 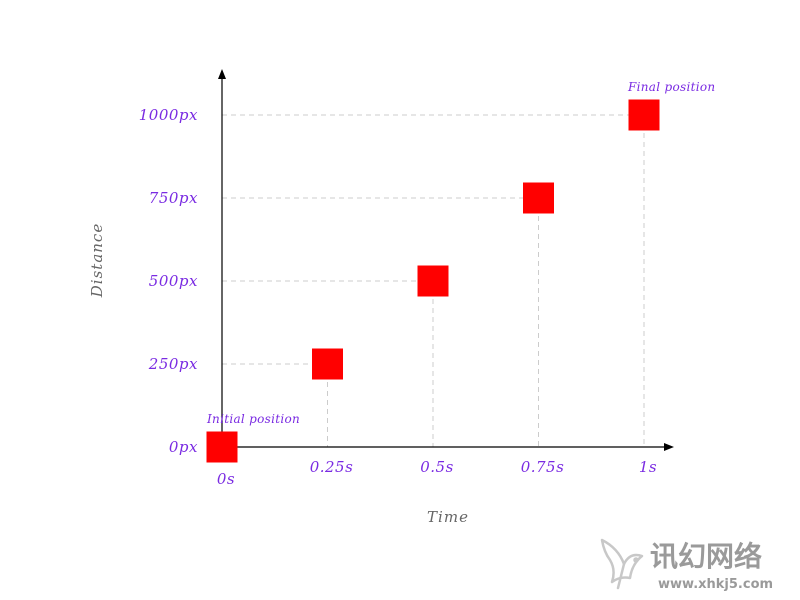 I want to click on annotation-initial-position: Initial position, so click(x=253, y=419).